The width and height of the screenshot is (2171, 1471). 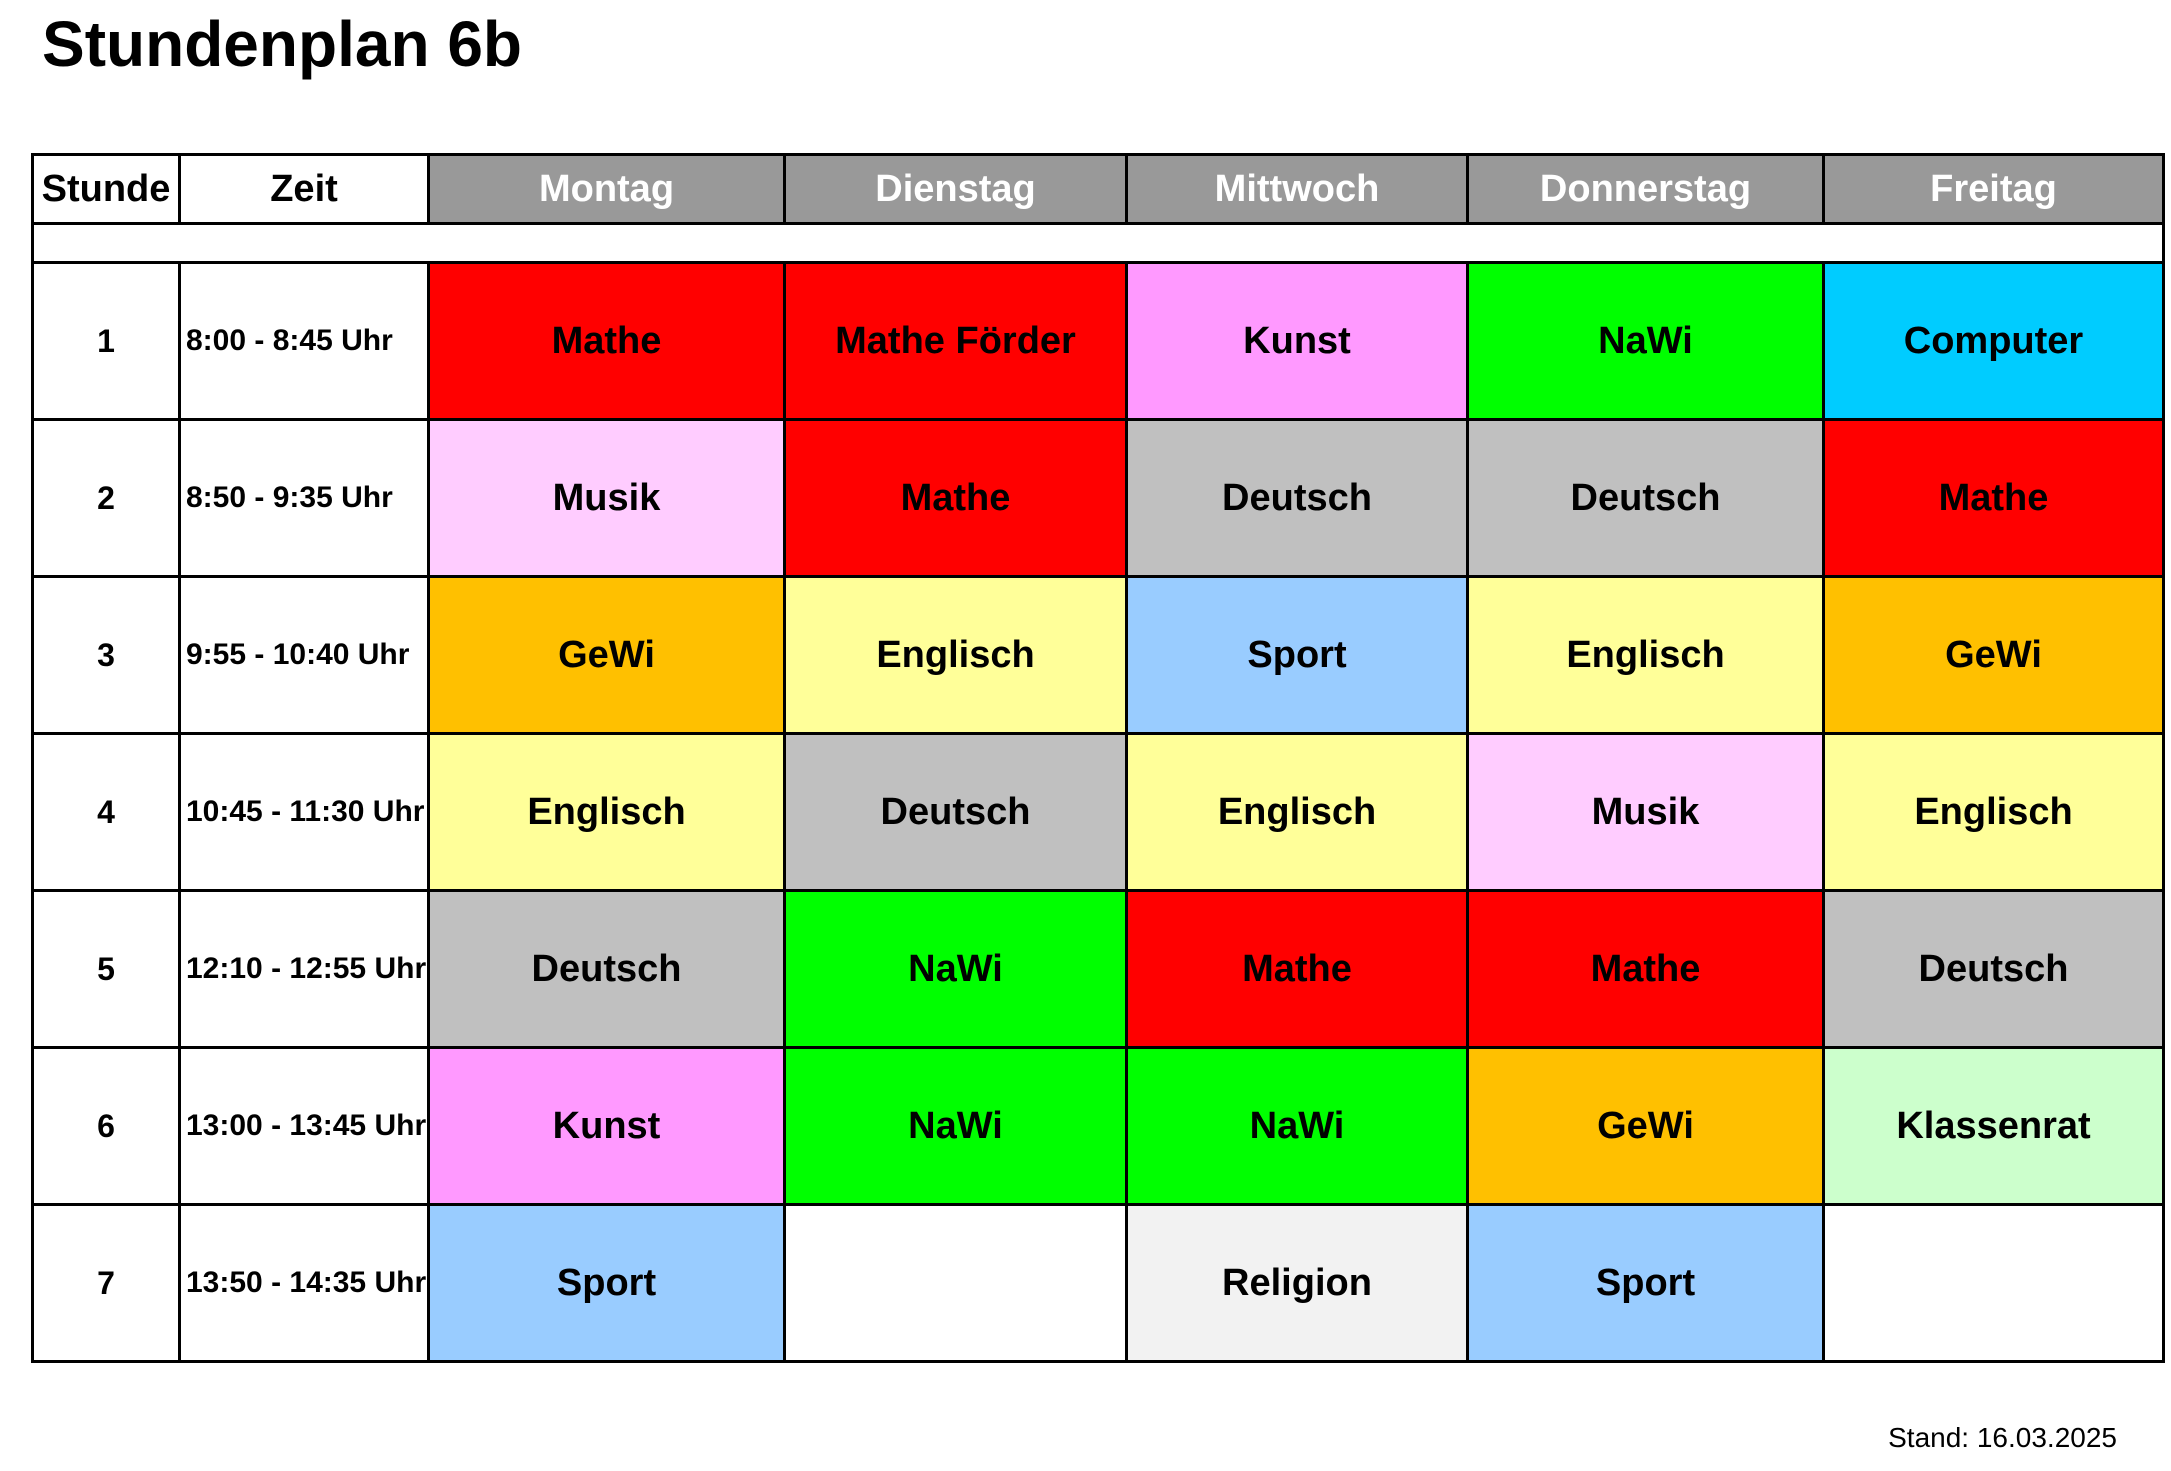 I want to click on lesson-cell-freitag: Mathe, so click(x=1993, y=498).